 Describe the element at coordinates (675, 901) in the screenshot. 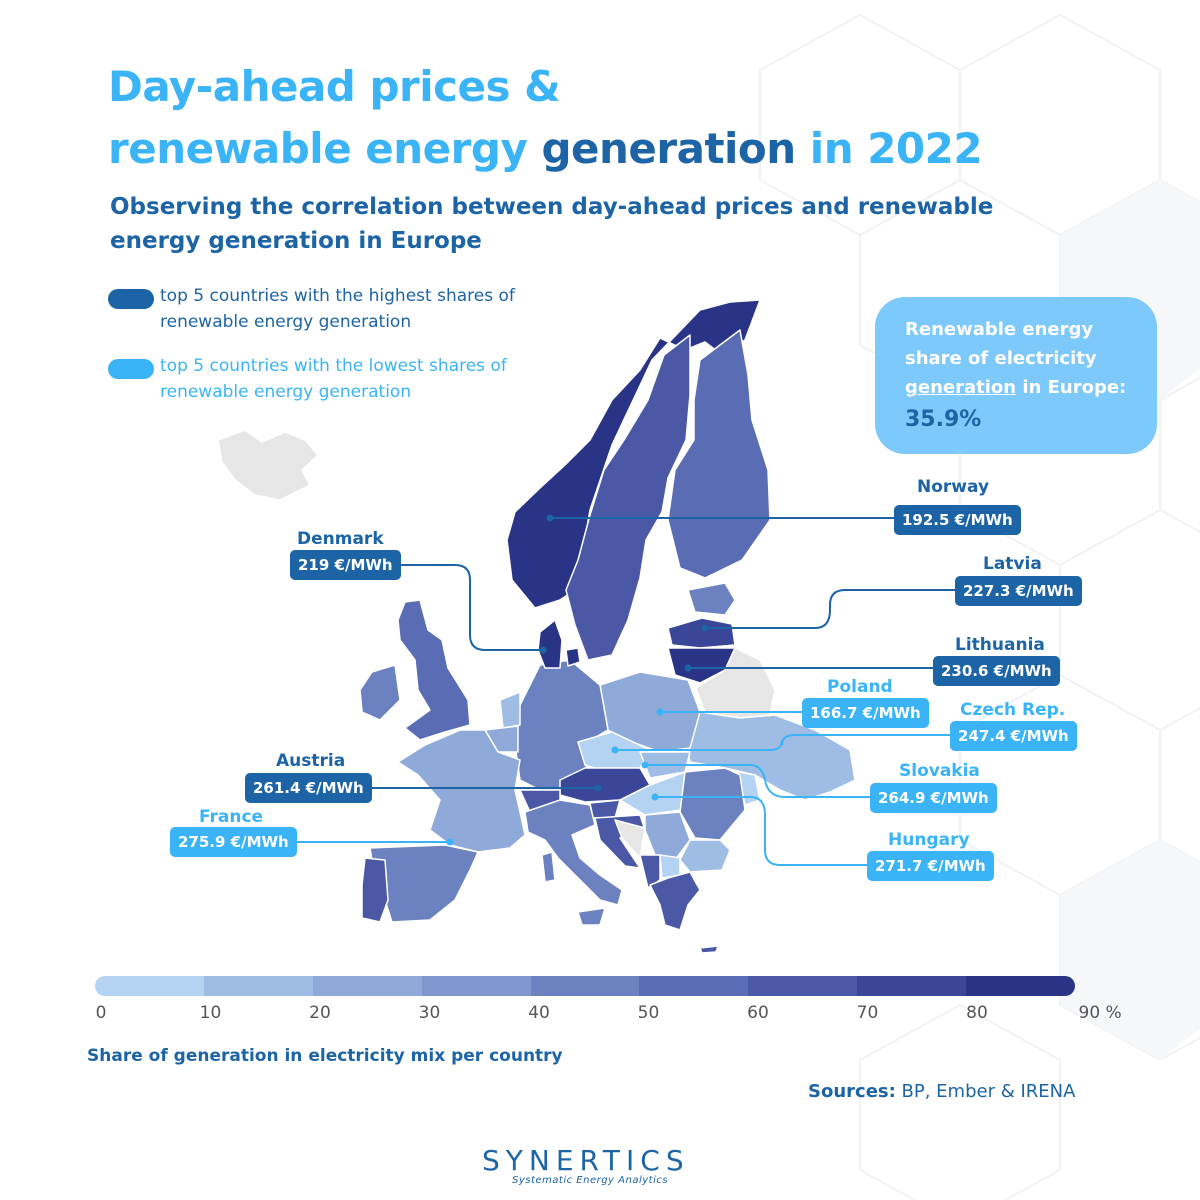

I see `country-greece` at that location.